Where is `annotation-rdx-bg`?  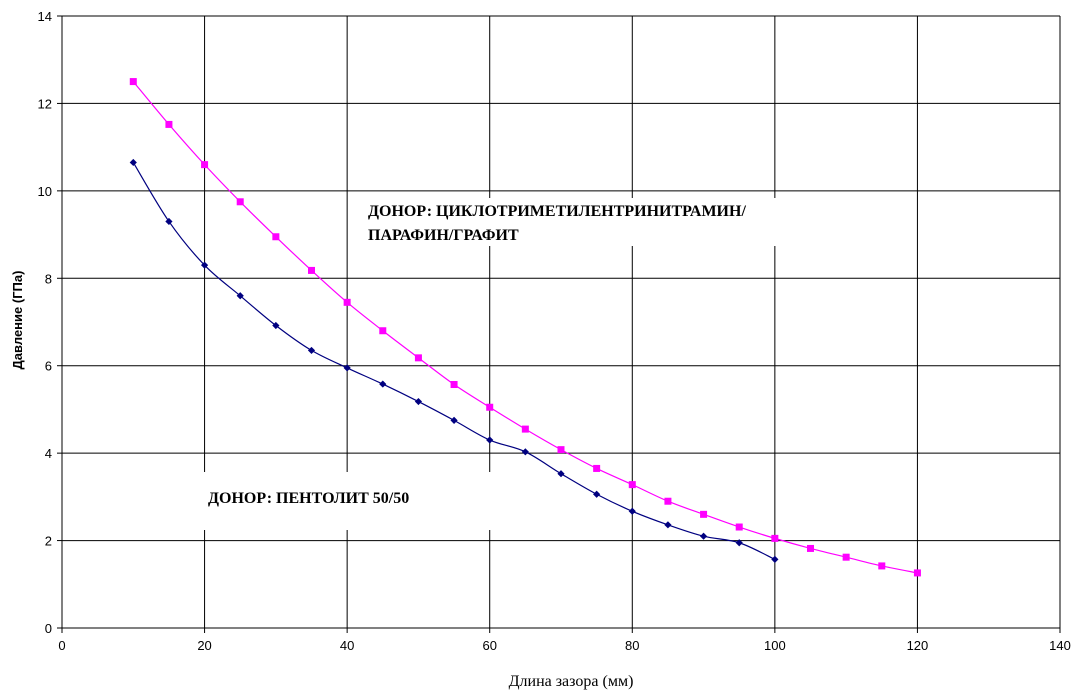
annotation-rdx-bg is located at coordinates (611, 222).